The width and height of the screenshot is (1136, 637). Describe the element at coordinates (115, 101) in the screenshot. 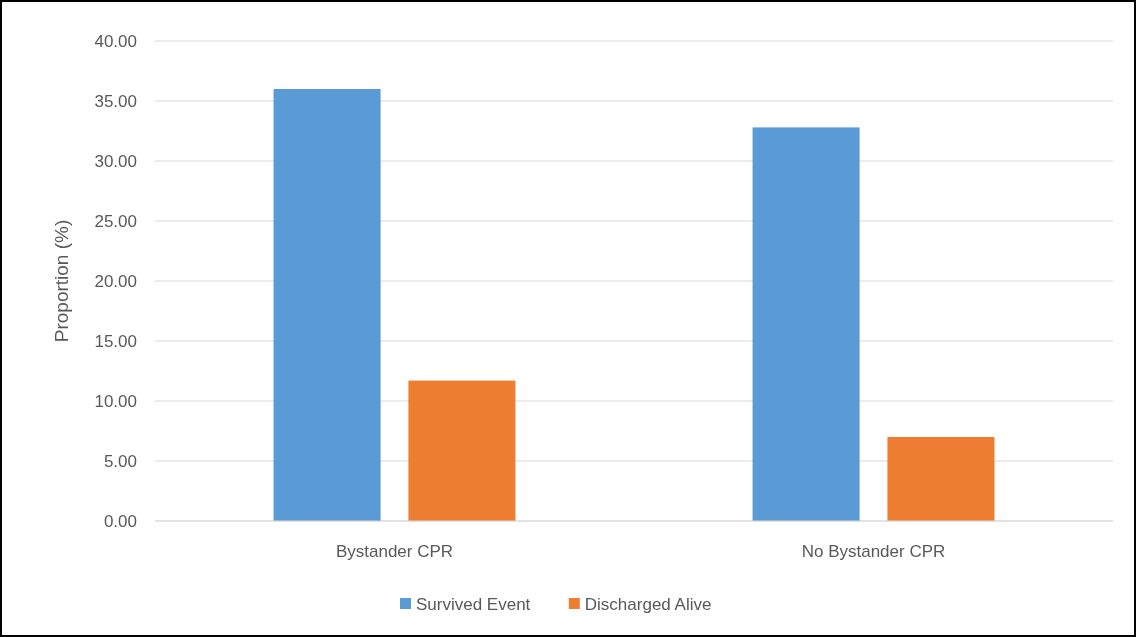

I see `y-tick-label: 35.00` at that location.